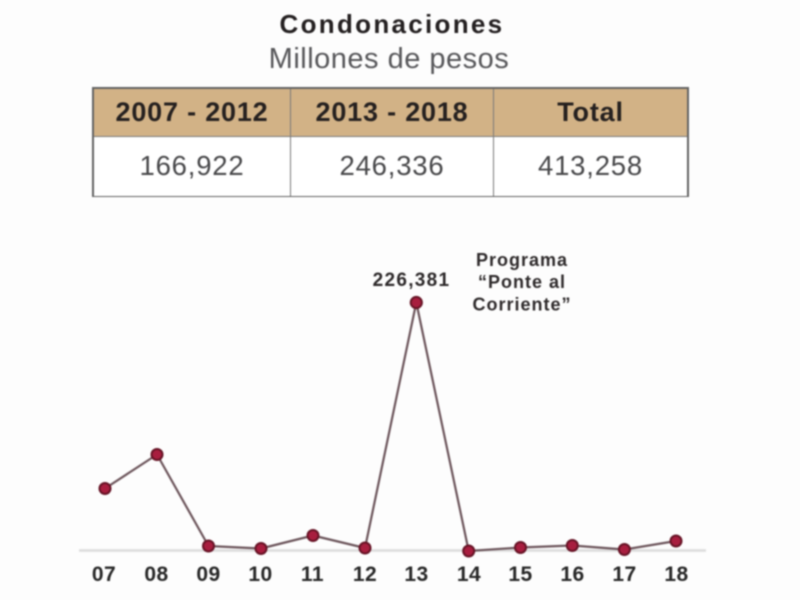 This screenshot has height=600, width=800. I want to click on svg-text: 17, so click(624, 574).